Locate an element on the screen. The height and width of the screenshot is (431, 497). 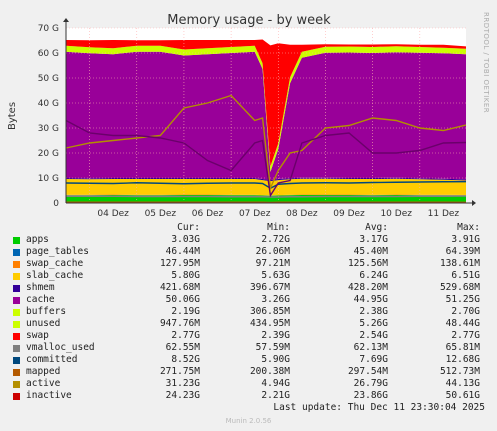
legend-name: active is located at coordinates (43, 383).